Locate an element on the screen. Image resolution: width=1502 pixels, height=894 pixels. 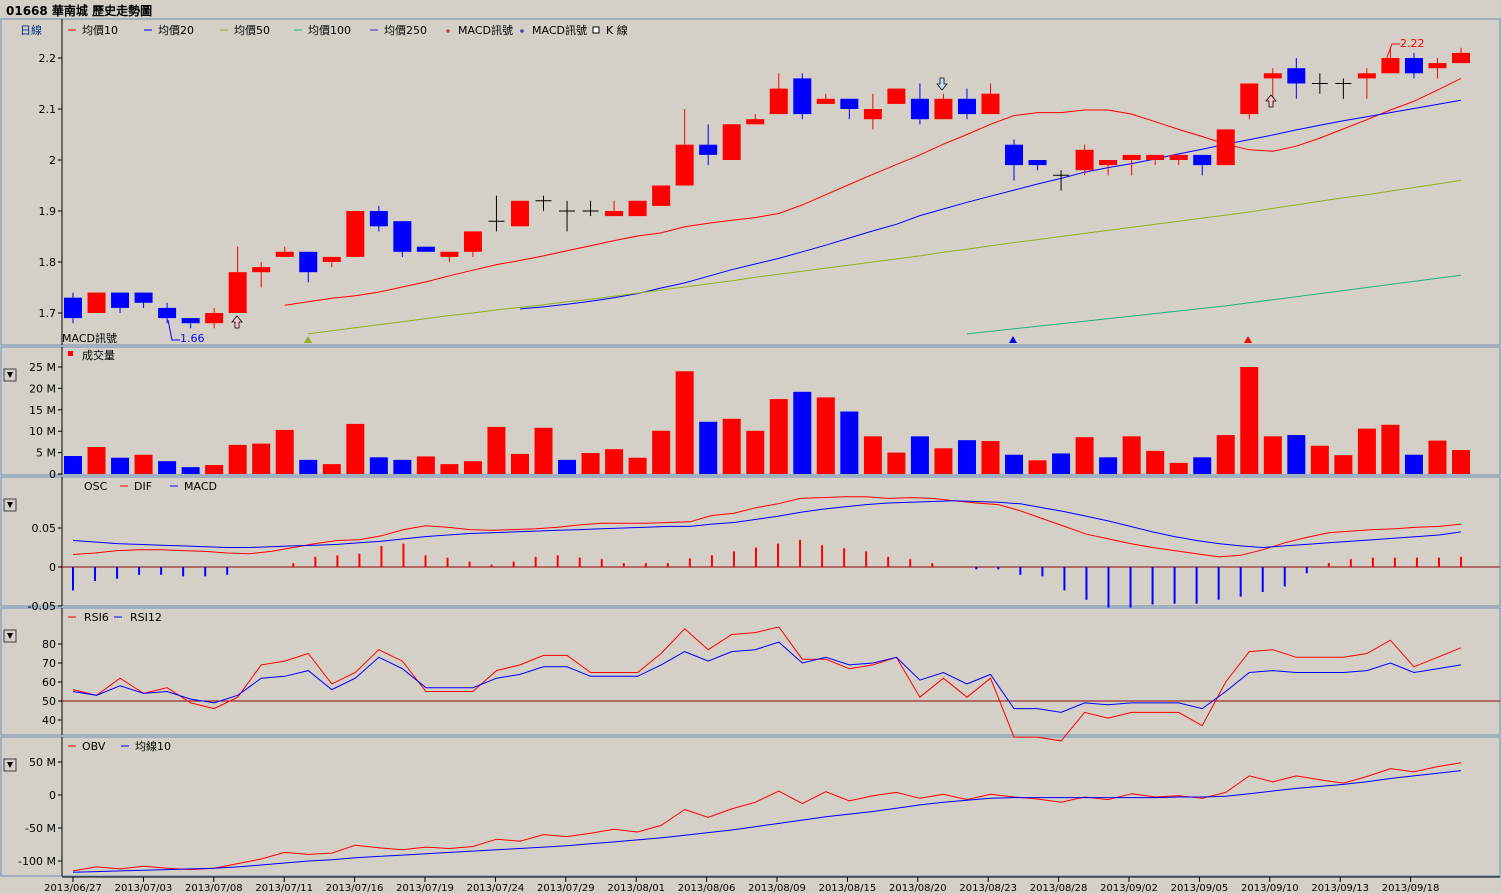
obv-collapse-button is located at coordinates (10, 765).